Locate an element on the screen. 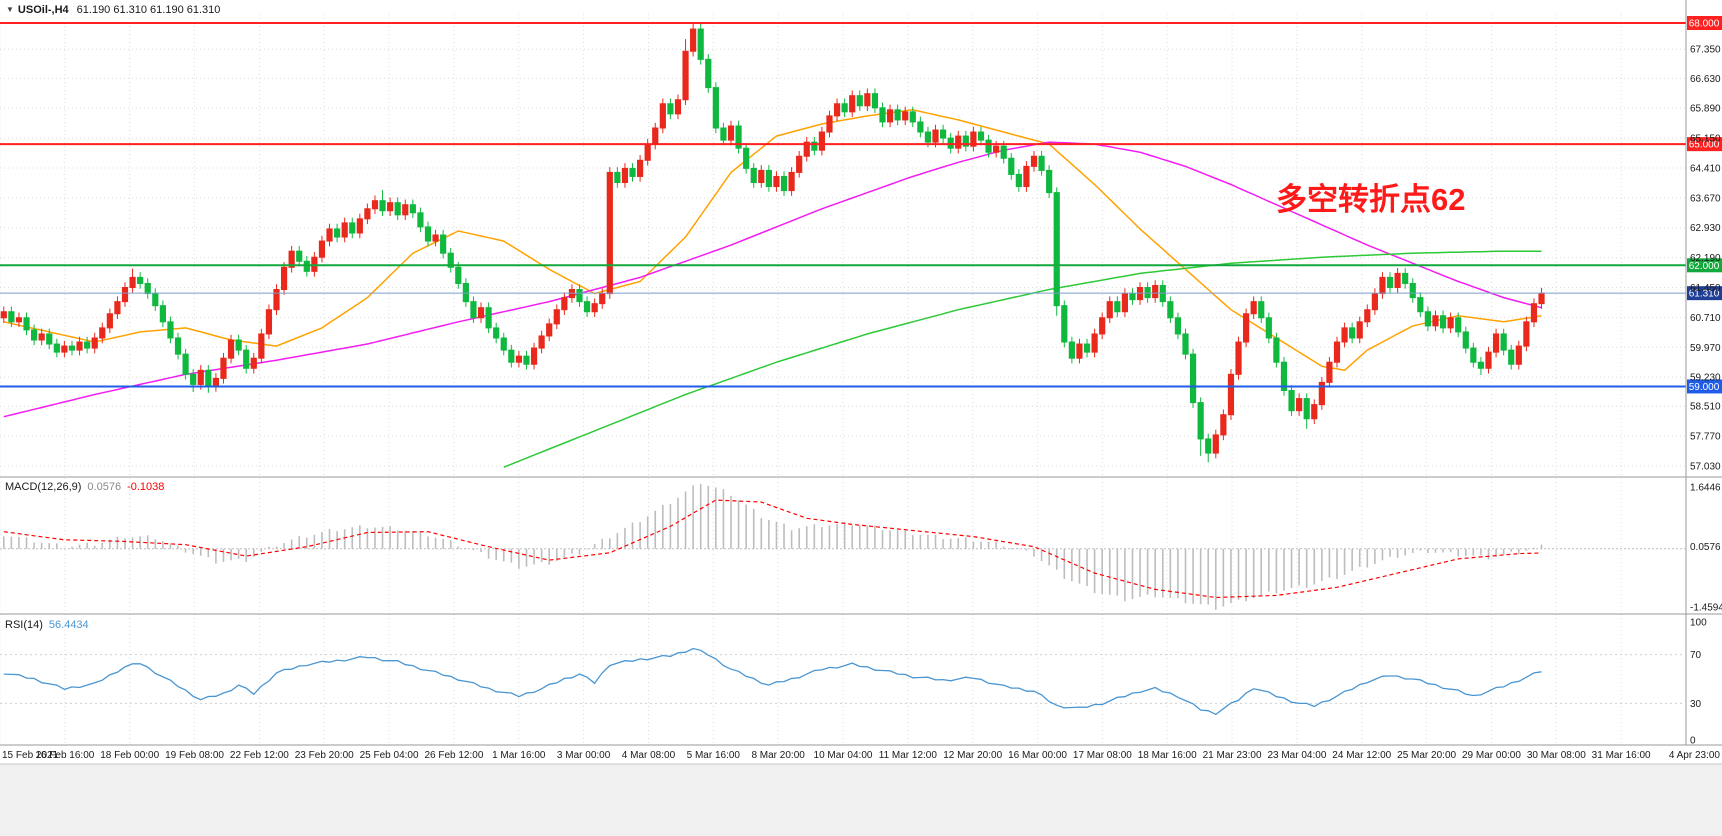  symbol-timeframe-label: USOil-,H4 is located at coordinates (43, 10).